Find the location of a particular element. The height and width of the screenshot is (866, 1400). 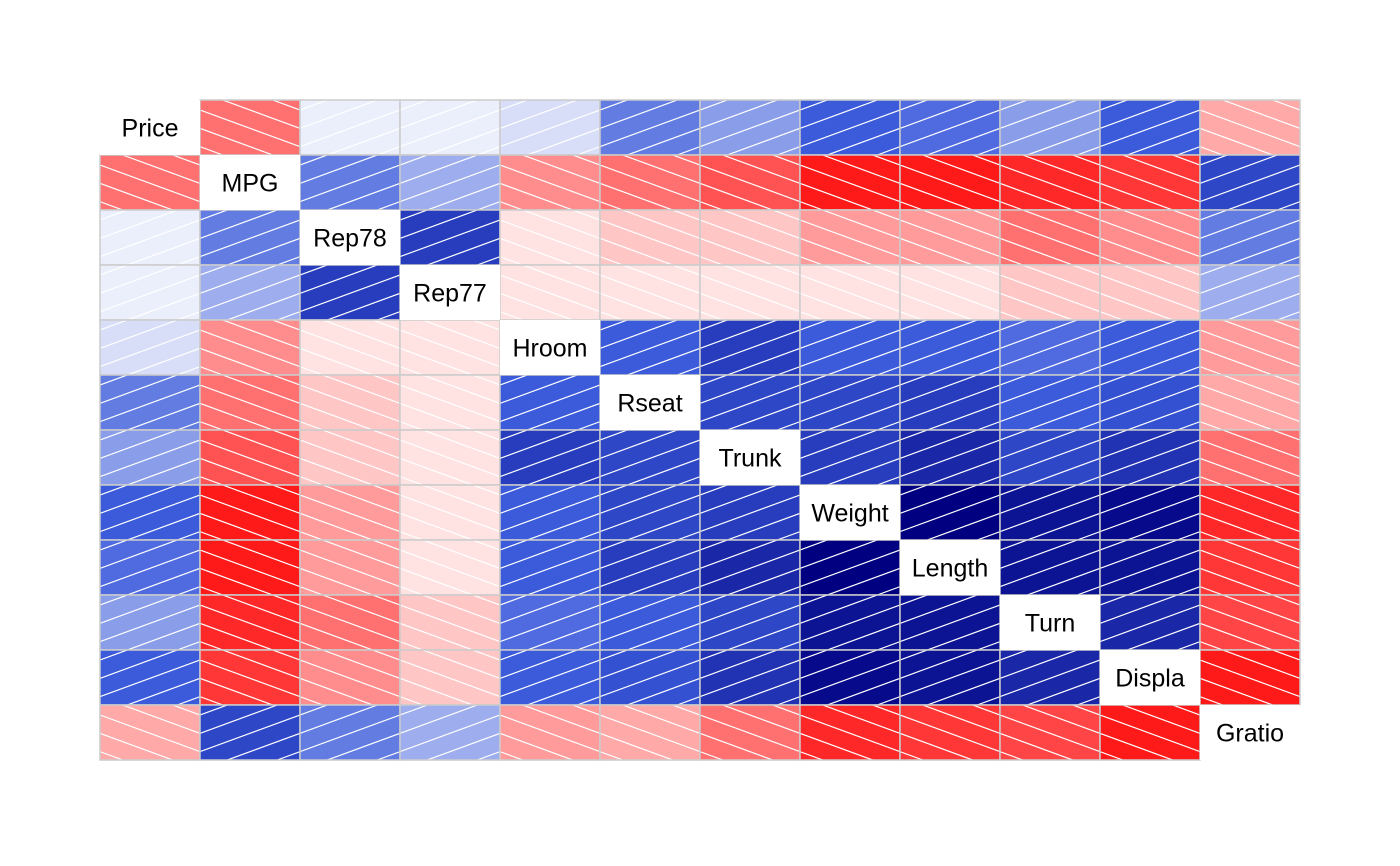

cell-hatch-rseat-hroom is located at coordinates (550, 402).